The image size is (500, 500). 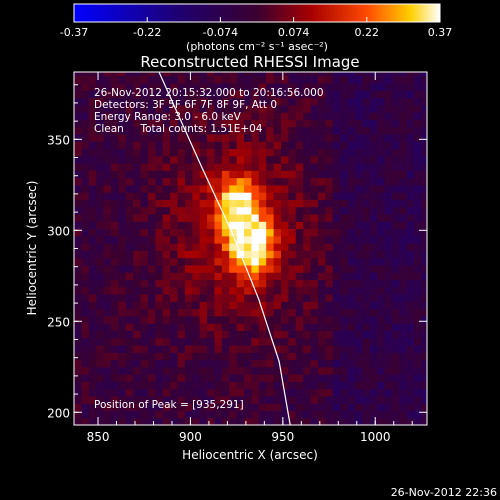 I want to click on y-tick-label: 200, so click(x=58, y=413).